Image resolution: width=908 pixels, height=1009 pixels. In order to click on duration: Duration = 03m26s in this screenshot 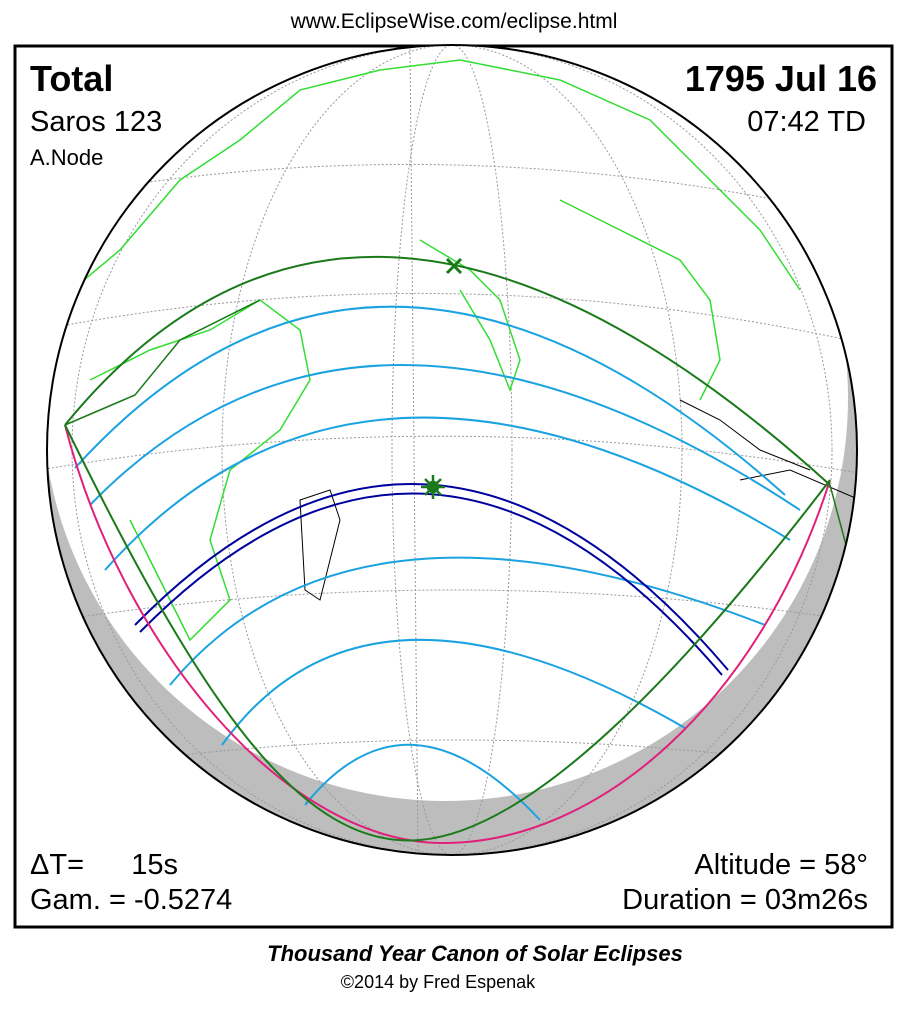, I will do `click(745, 900)`.